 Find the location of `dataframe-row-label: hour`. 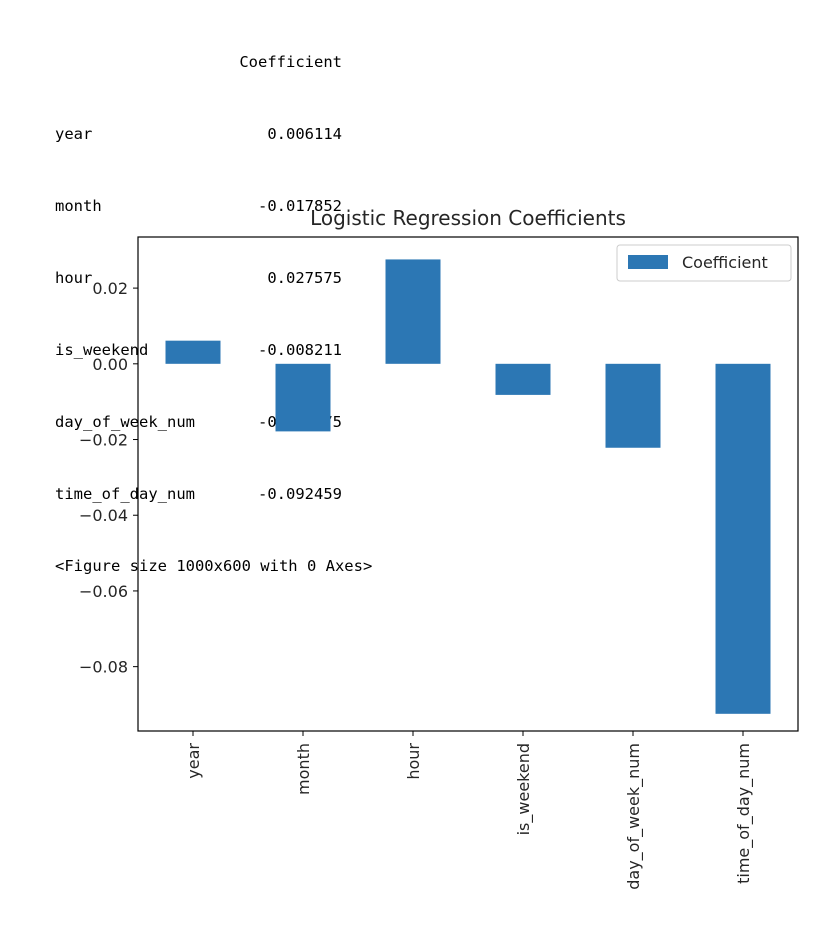

dataframe-row-label: hour is located at coordinates (74, 278).